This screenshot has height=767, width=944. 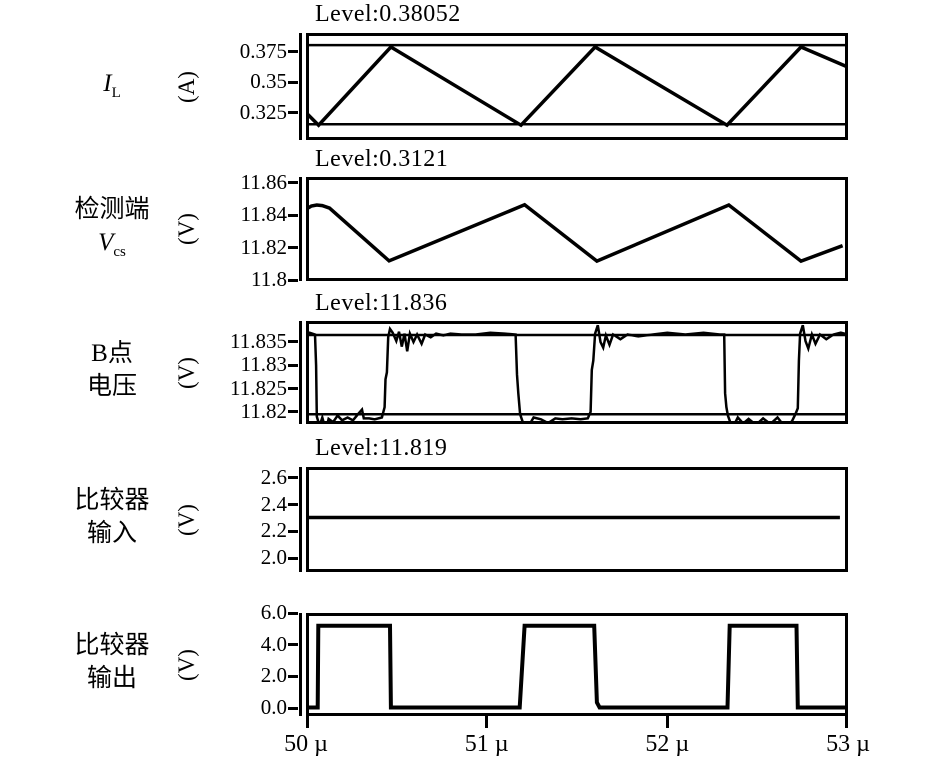 What do you see at coordinates (306, 744) in the screenshot?
I see `x-tick-label: 50 µ` at bounding box center [306, 744].